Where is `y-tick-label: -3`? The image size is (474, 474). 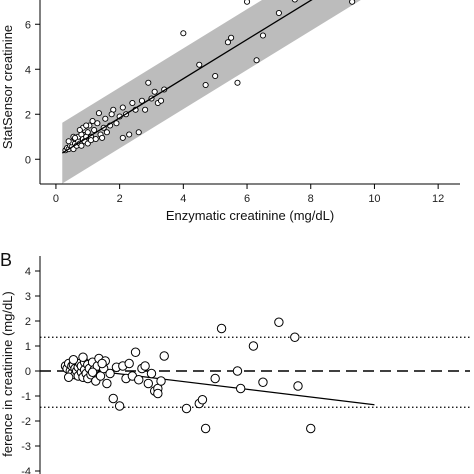
y-tick-label: -3 is located at coordinates (26, 447).